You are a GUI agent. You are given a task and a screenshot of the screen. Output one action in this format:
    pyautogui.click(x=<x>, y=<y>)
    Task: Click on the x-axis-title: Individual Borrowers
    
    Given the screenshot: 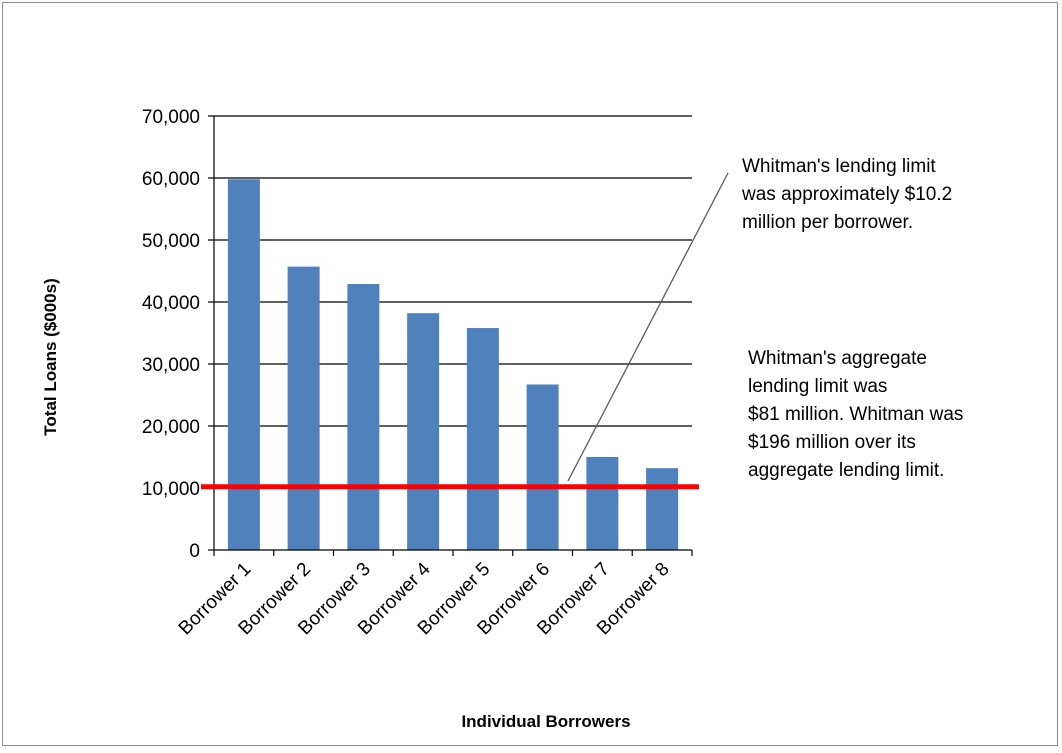 What is the action you would take?
    pyautogui.click(x=545, y=721)
    